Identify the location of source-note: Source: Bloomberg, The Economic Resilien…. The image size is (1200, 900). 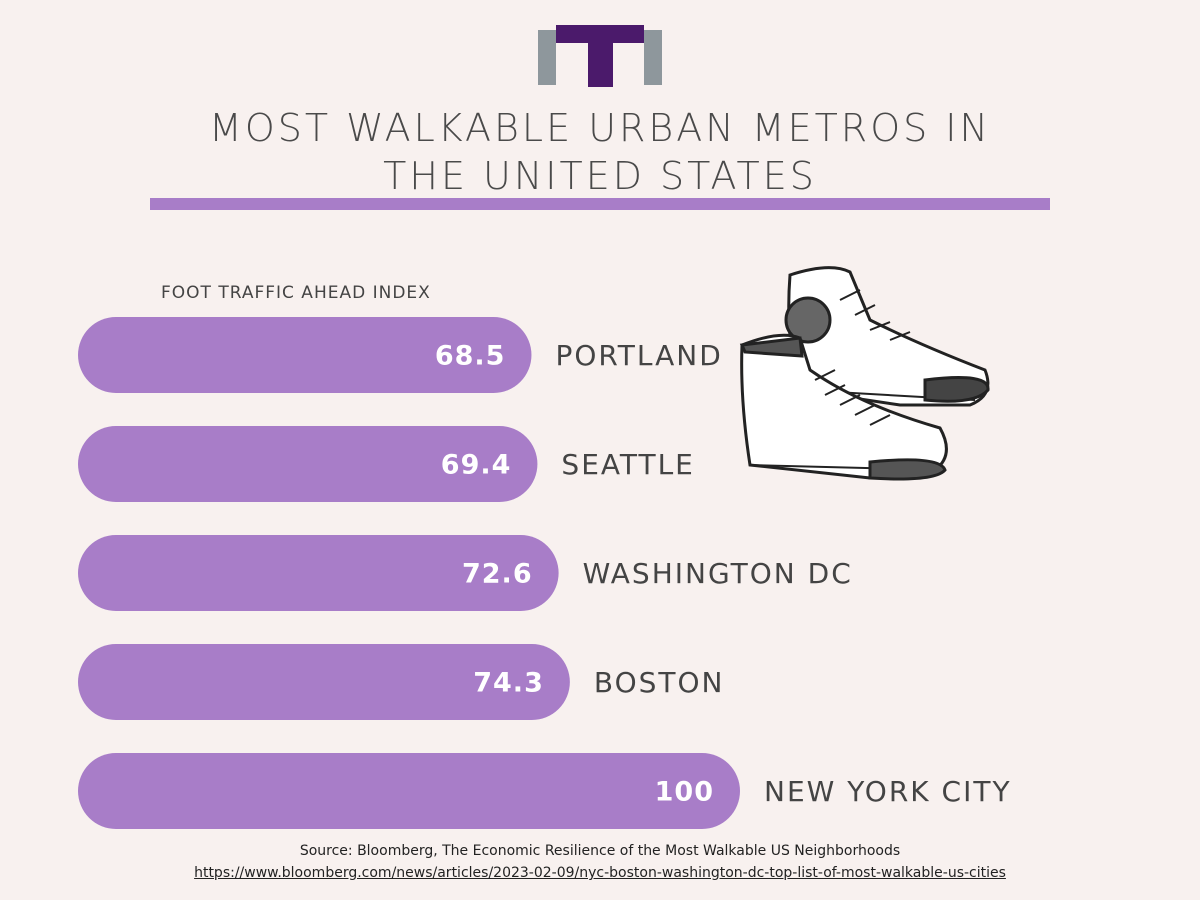
(600, 862).